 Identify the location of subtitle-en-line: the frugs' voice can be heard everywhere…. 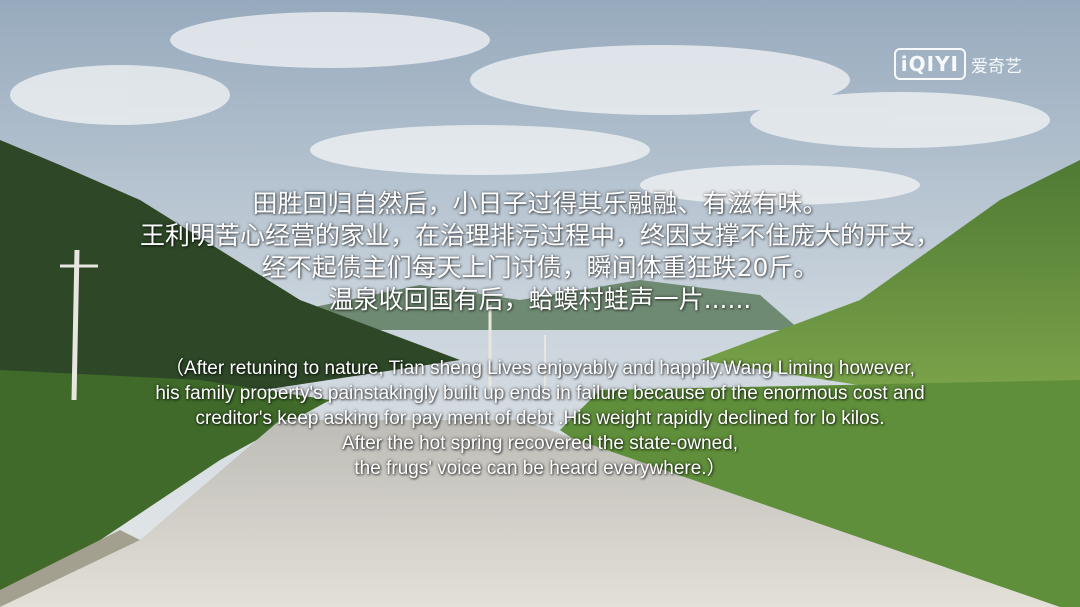
(540, 468).